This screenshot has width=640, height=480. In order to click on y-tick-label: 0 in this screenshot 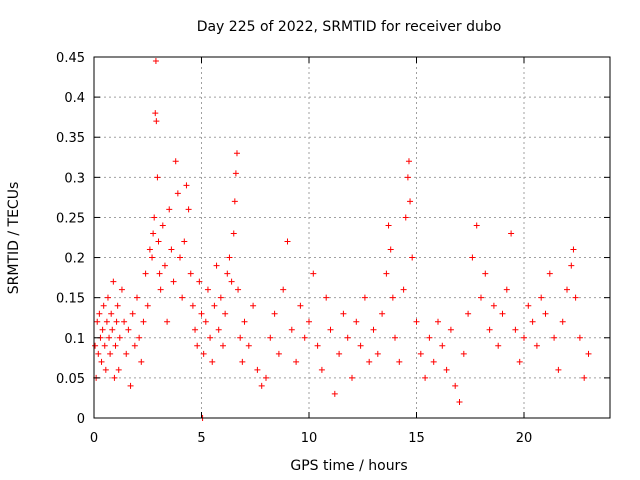, I will do `click(81, 419)`.